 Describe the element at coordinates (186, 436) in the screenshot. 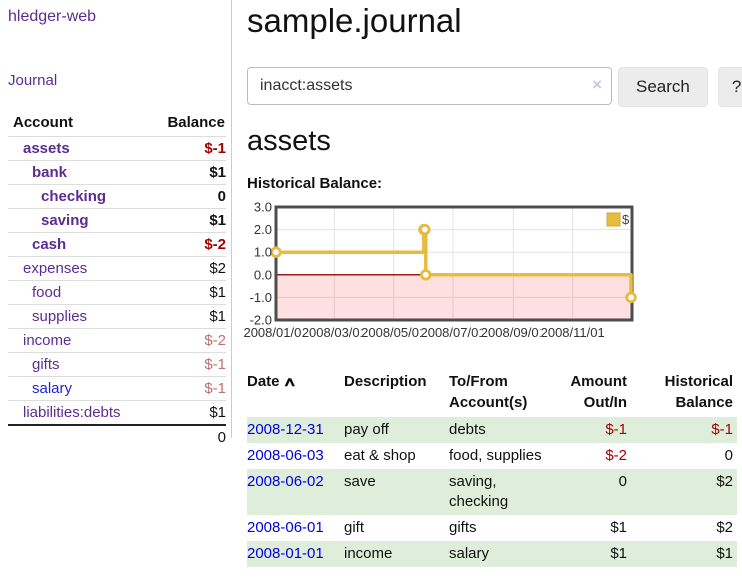

I see `accounts-total: 0` at that location.